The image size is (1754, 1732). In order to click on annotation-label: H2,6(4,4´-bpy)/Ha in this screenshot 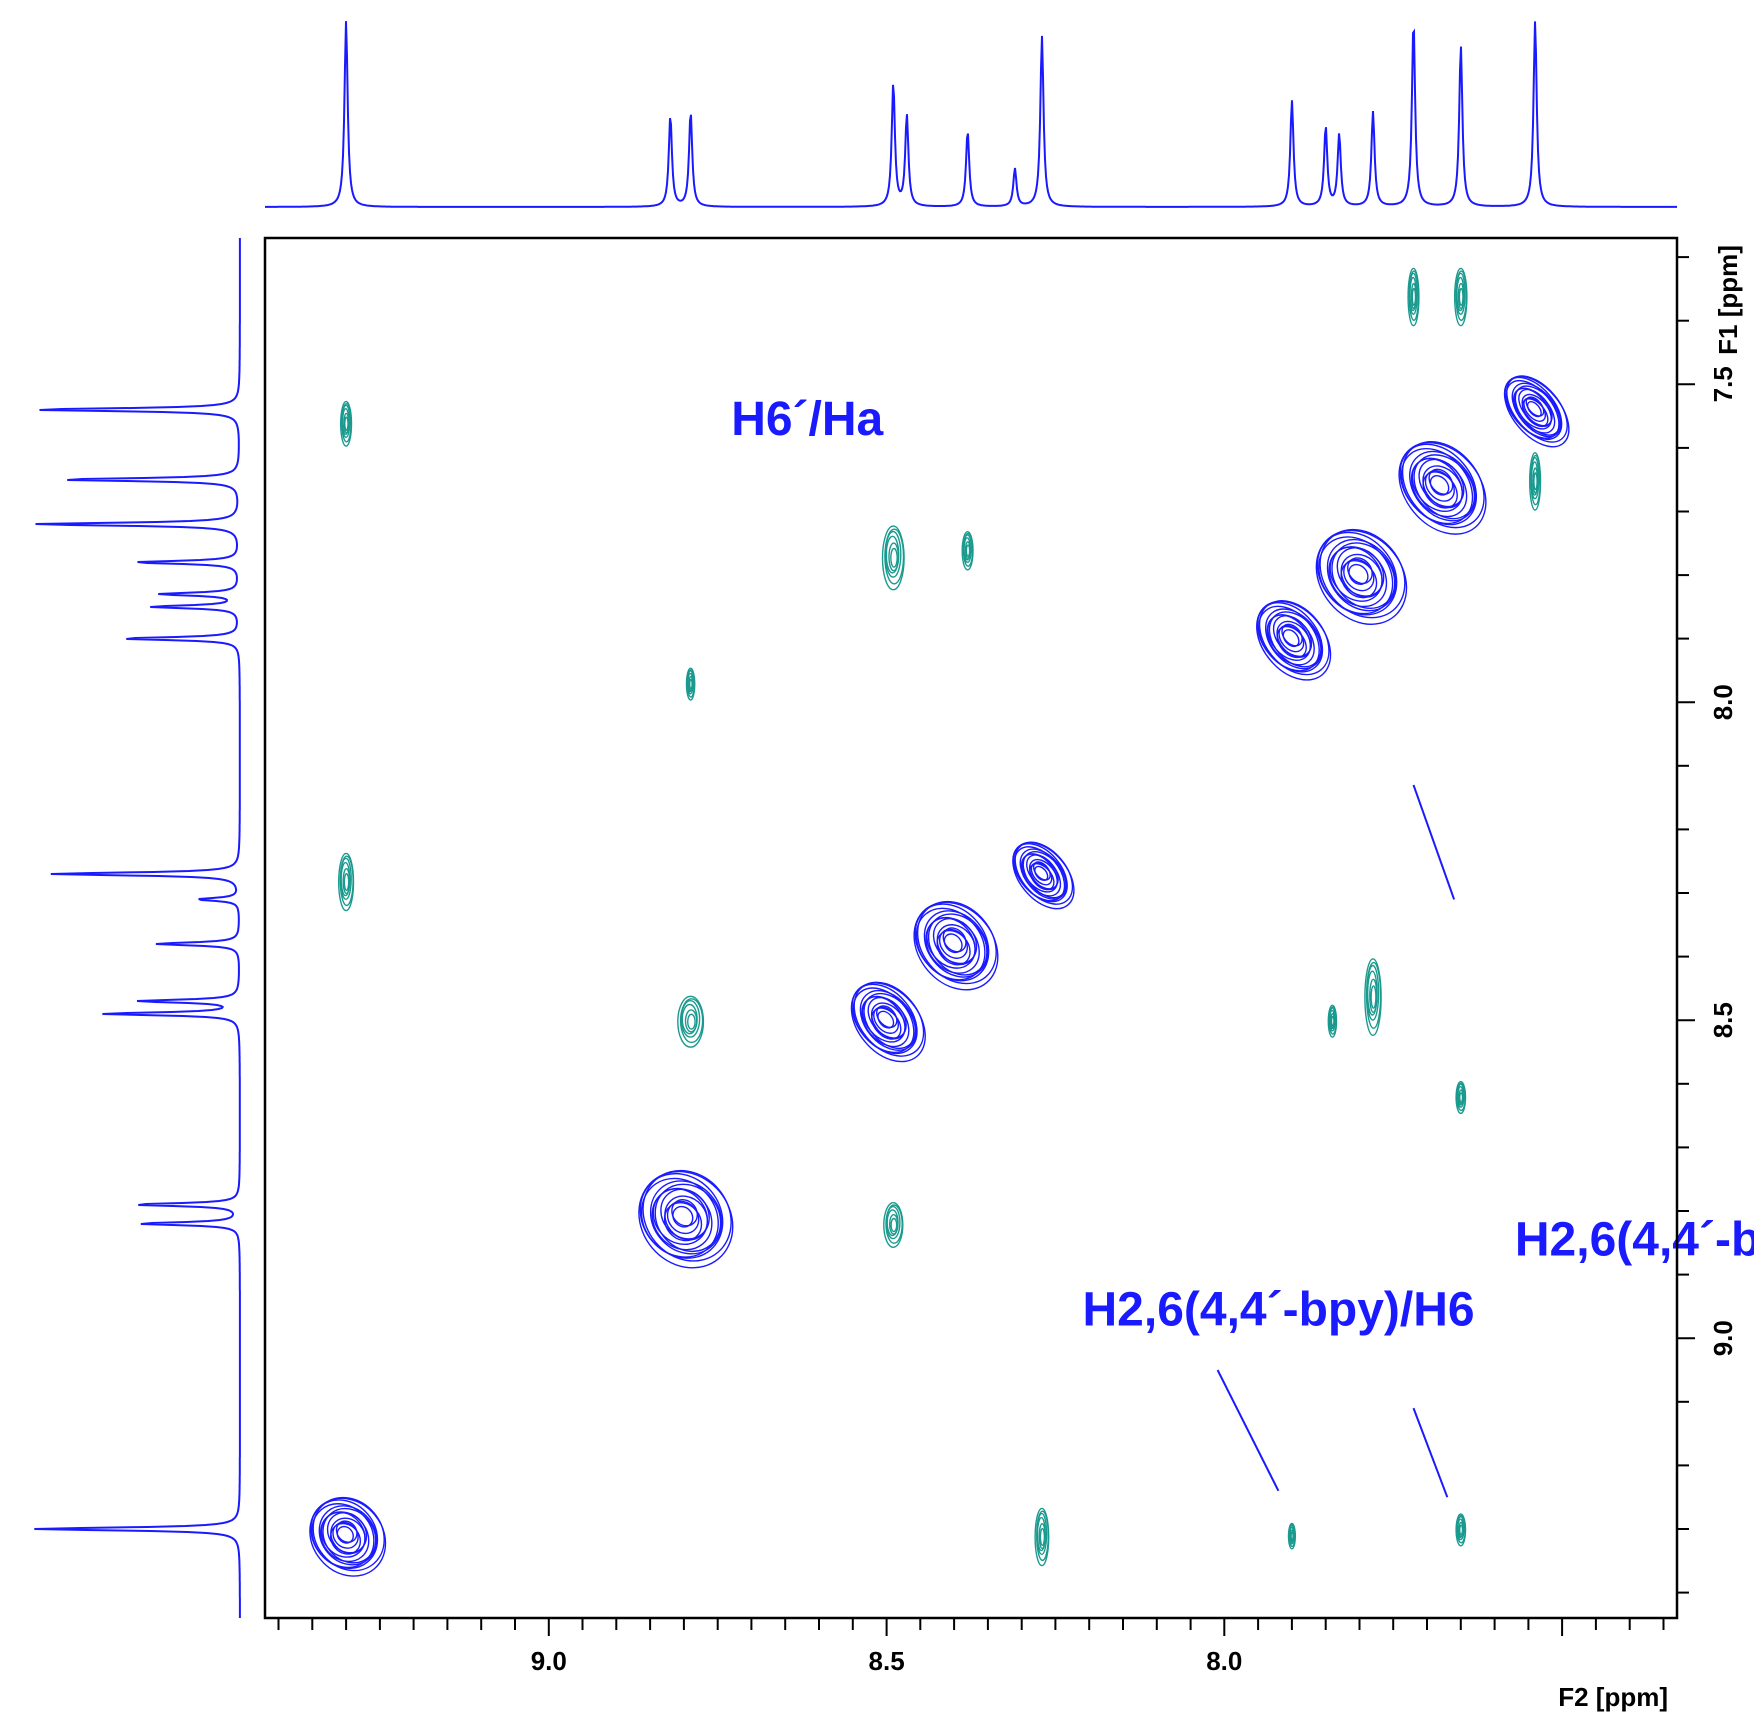, I will do `click(1634, 1240)`.